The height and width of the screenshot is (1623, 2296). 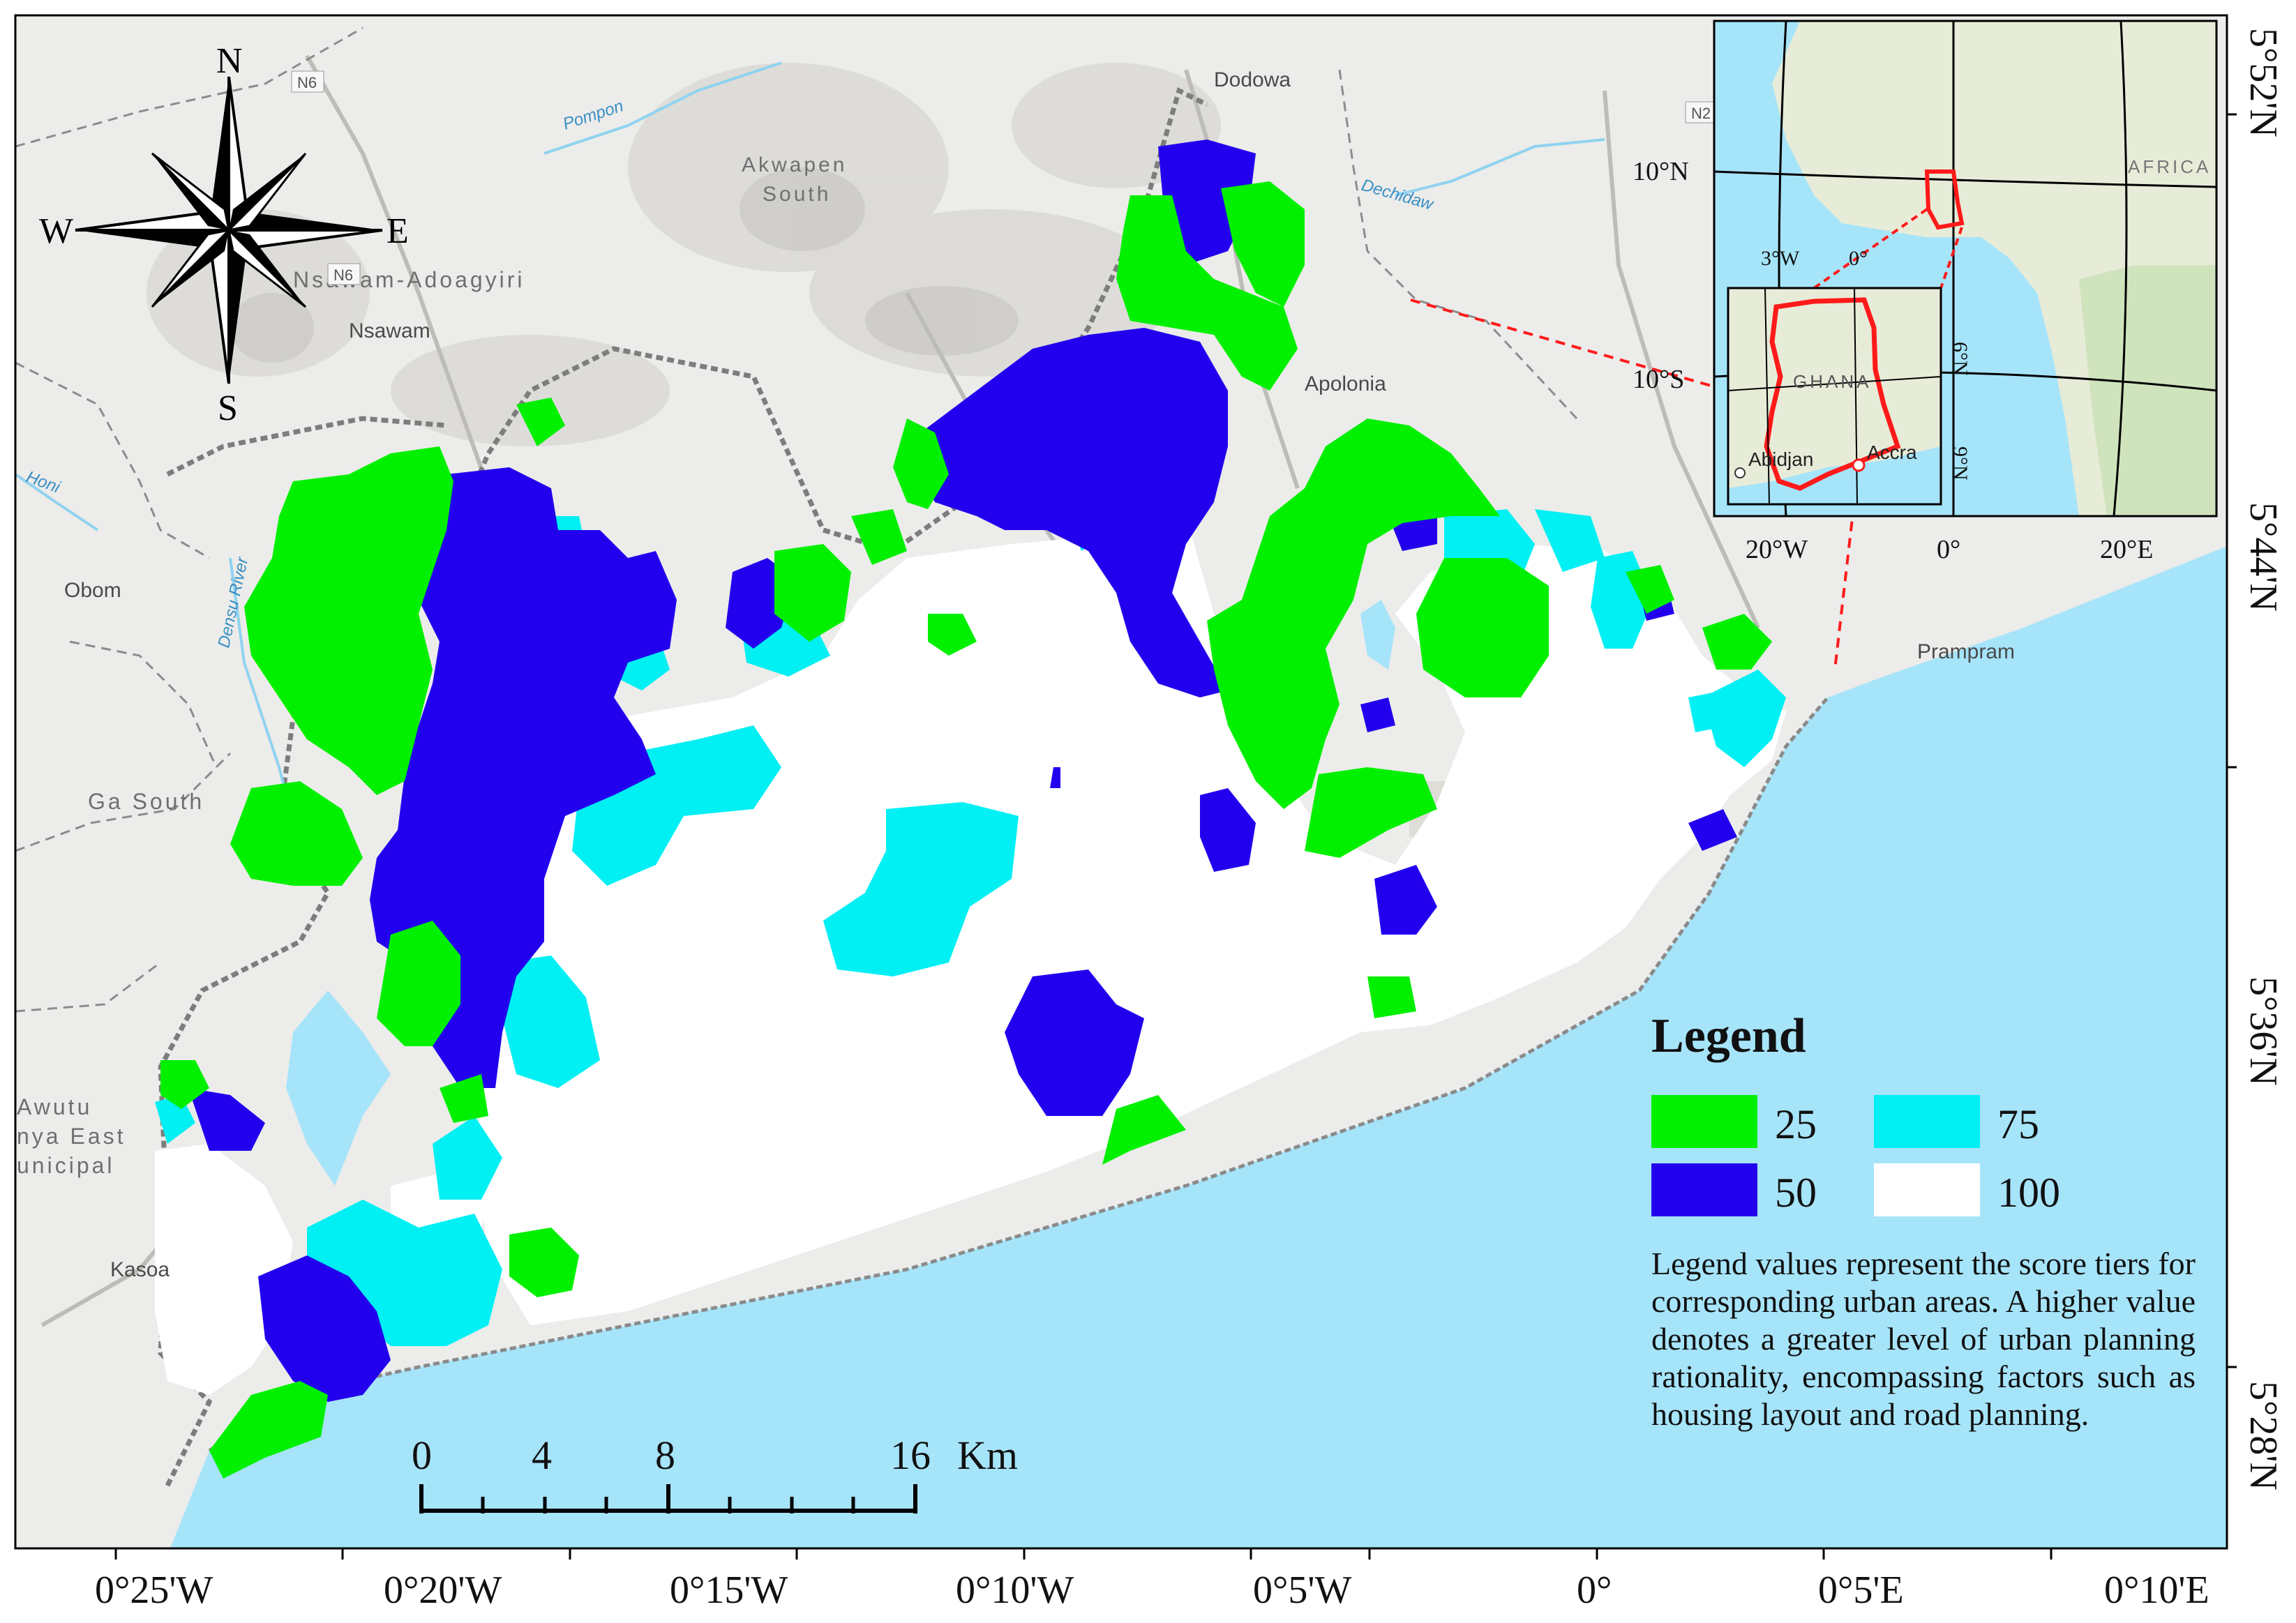 What do you see at coordinates (1659, 379) in the screenshot?
I see `inset-lat-10s: 10°S` at bounding box center [1659, 379].